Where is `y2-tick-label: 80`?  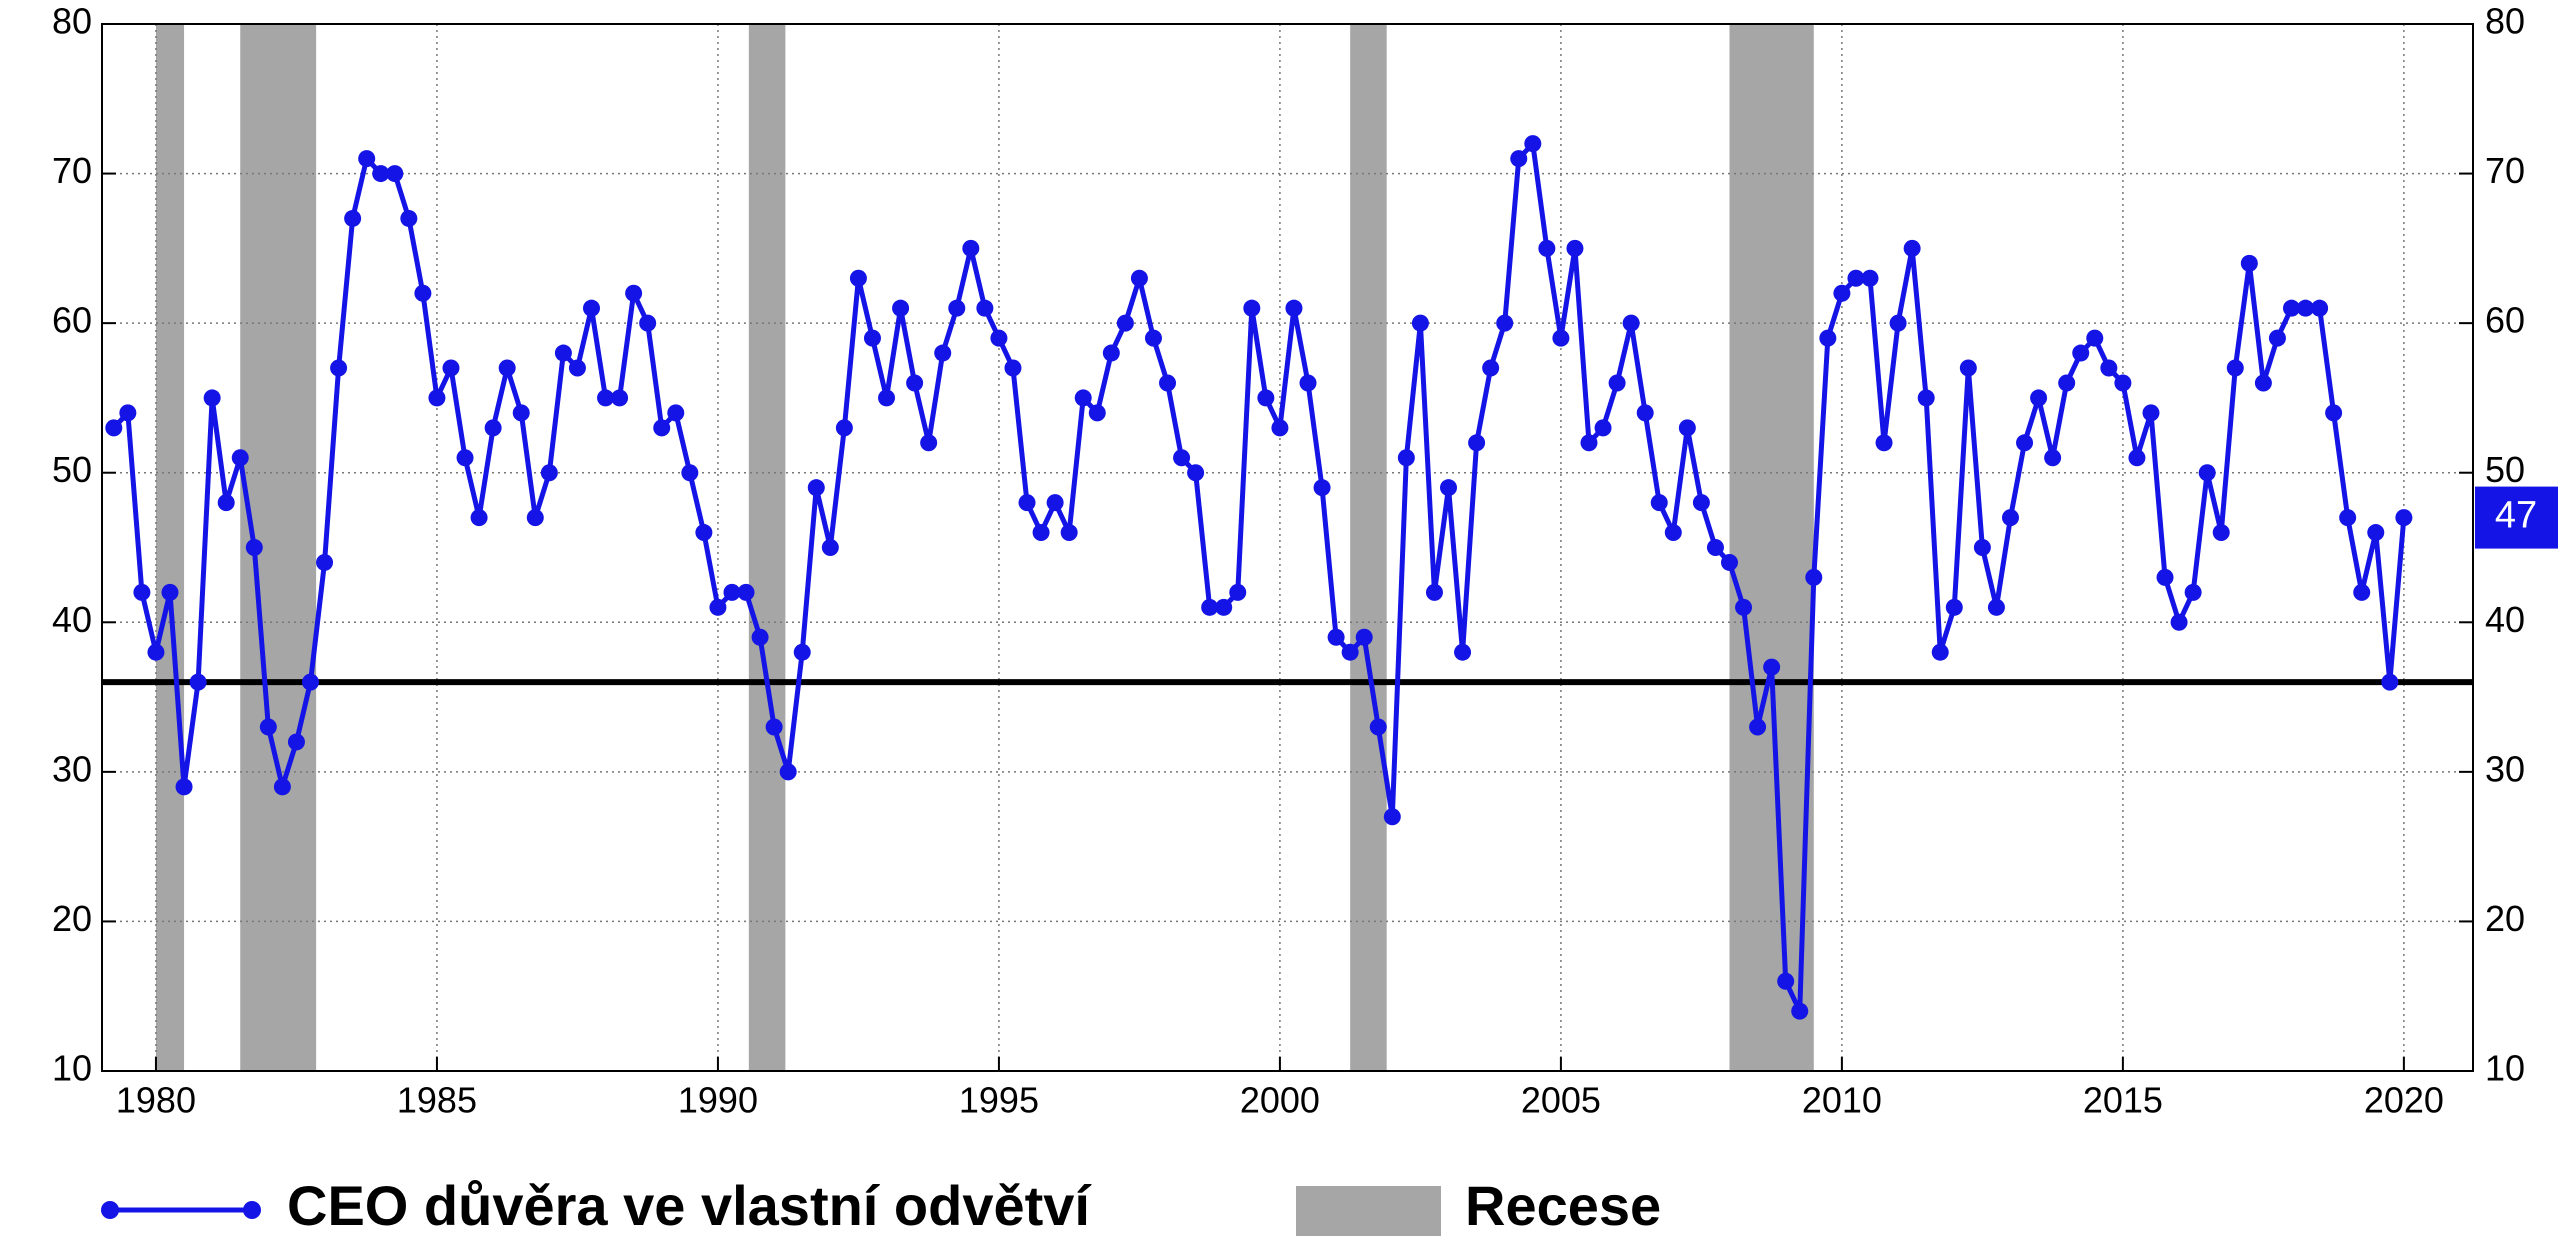
y2-tick-label: 80 is located at coordinates (2505, 21).